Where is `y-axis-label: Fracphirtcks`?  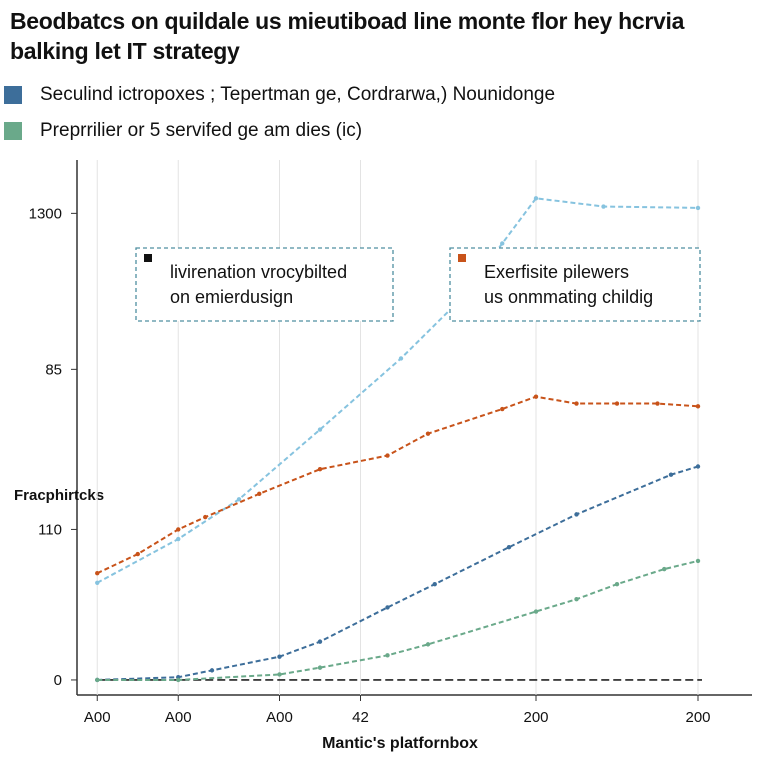 y-axis-label: Fracphirtcks is located at coordinates (59, 495).